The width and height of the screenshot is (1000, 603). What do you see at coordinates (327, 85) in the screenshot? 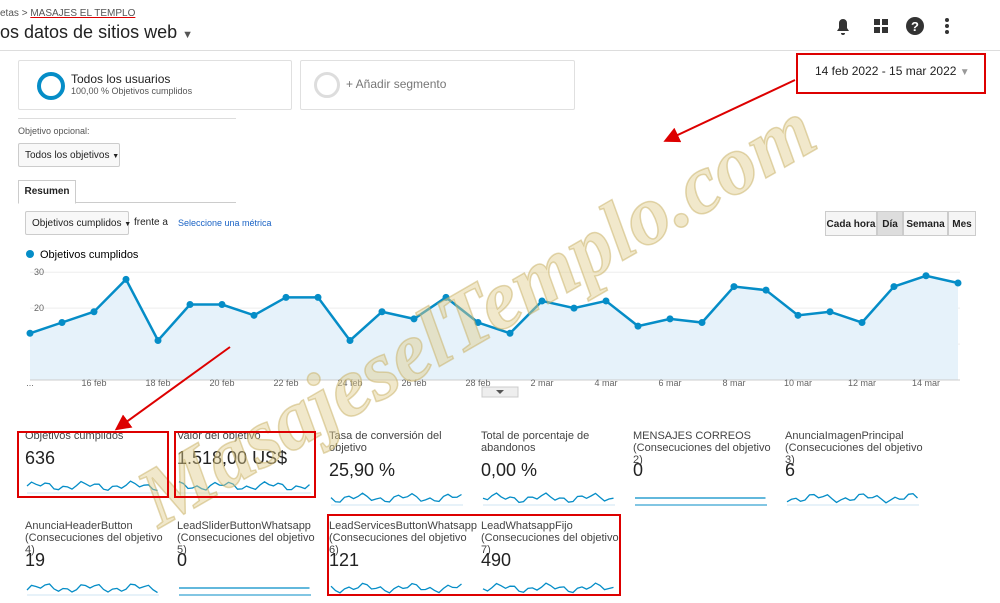
I see `add-segment-ring` at bounding box center [327, 85].